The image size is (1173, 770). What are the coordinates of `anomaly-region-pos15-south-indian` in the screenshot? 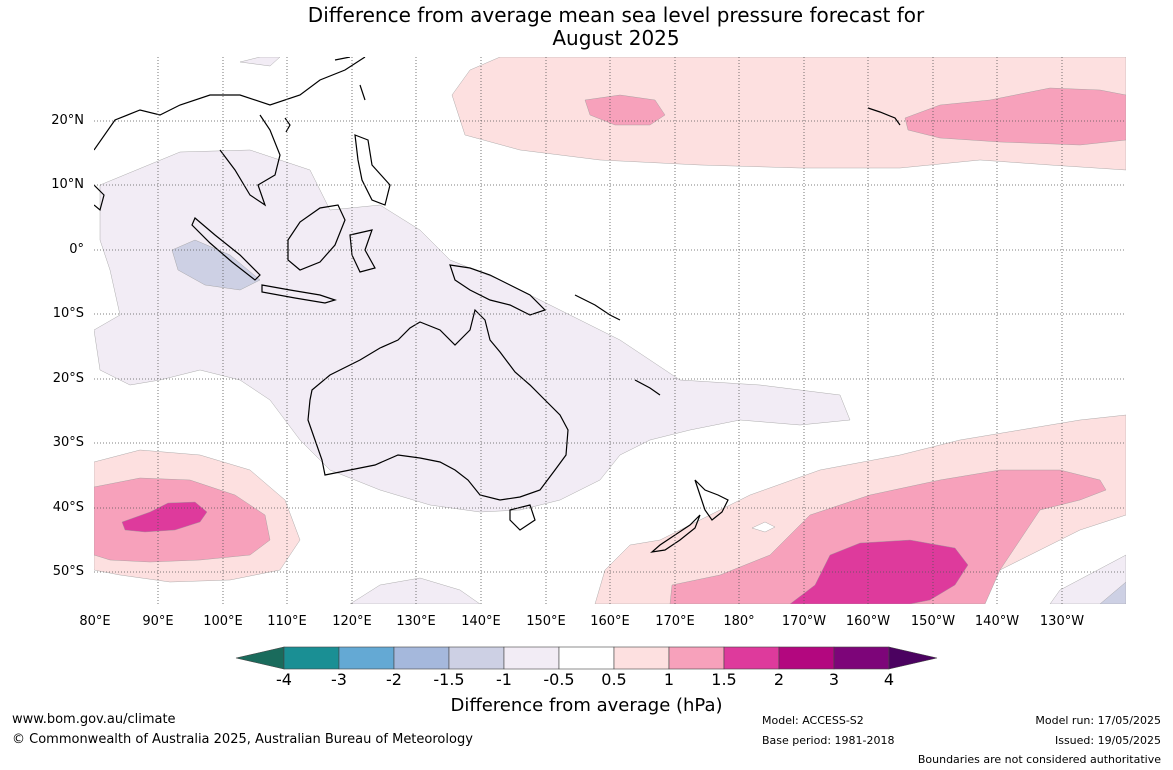 It's located at (164, 517).